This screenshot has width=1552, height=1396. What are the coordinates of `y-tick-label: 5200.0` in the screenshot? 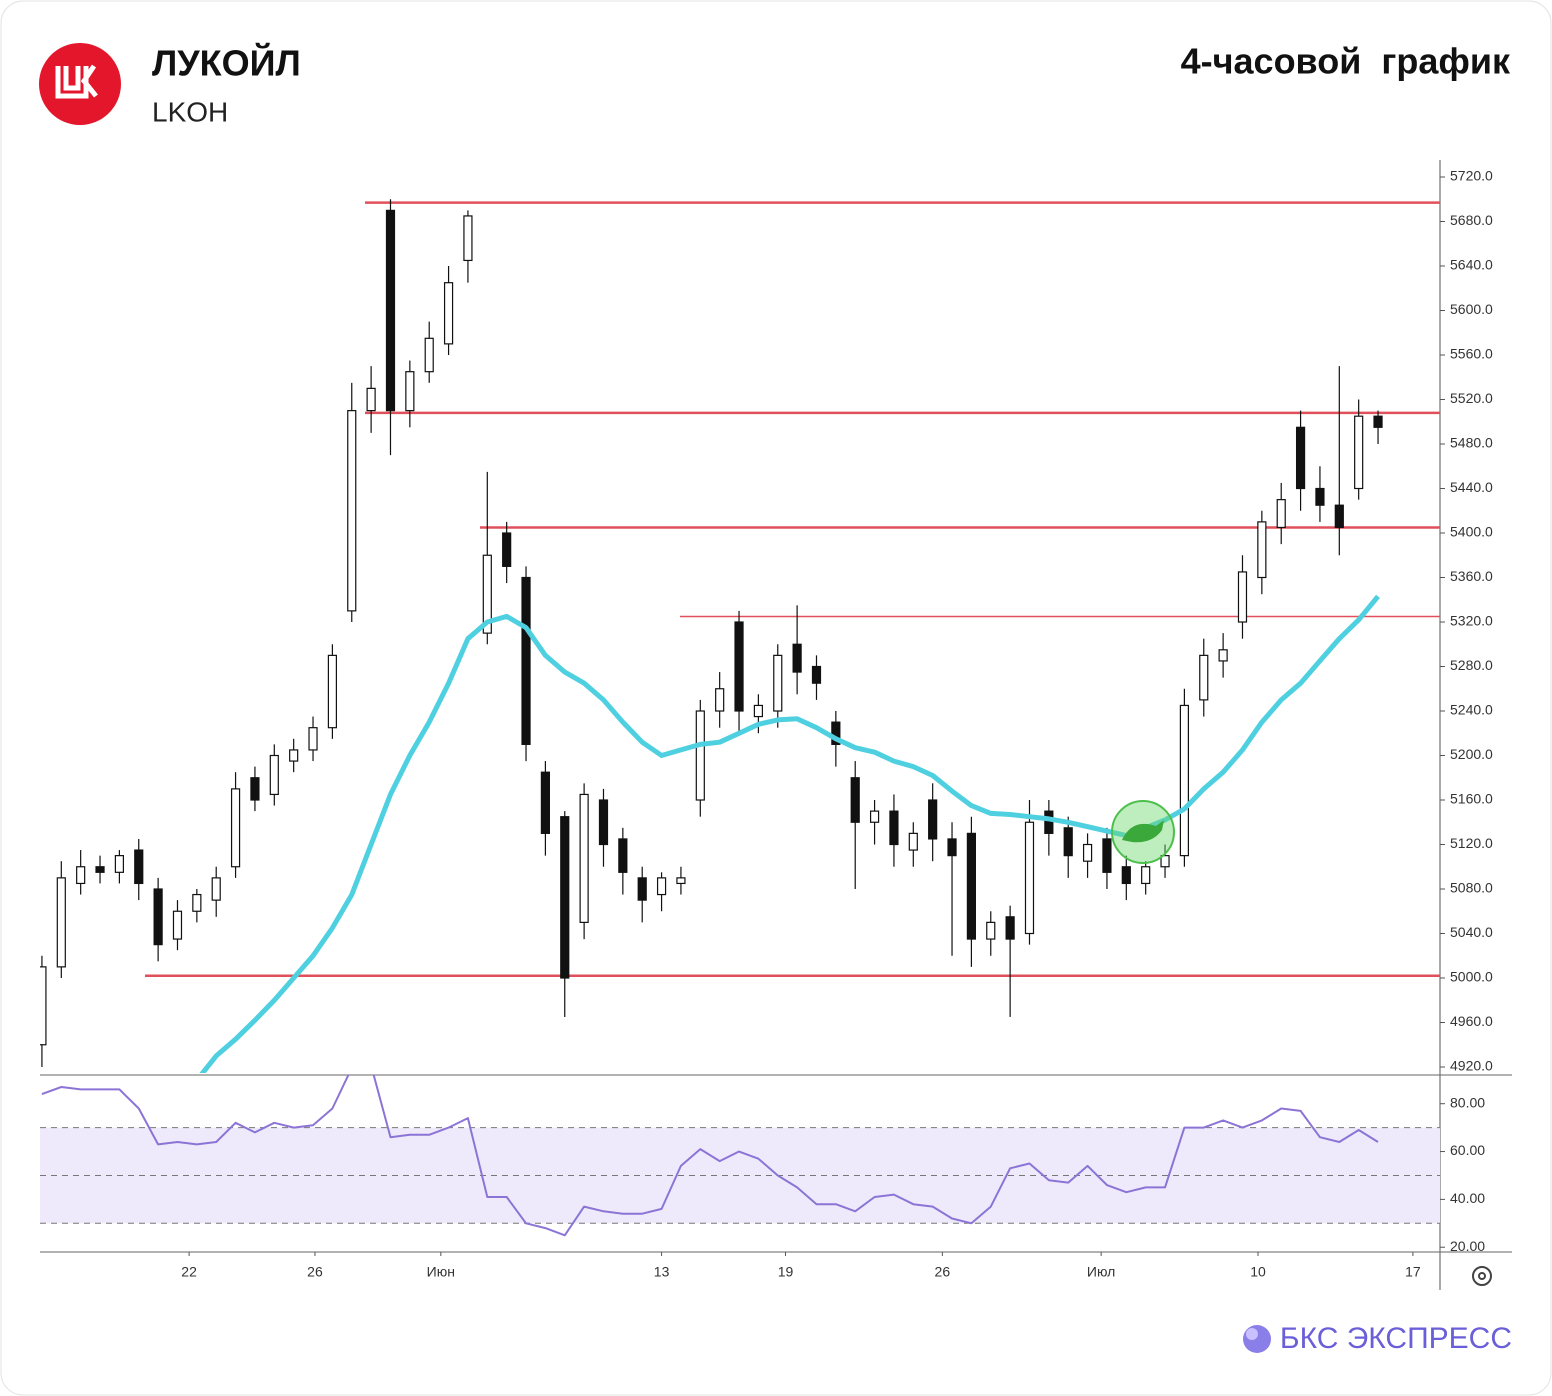 It's located at (1471, 754).